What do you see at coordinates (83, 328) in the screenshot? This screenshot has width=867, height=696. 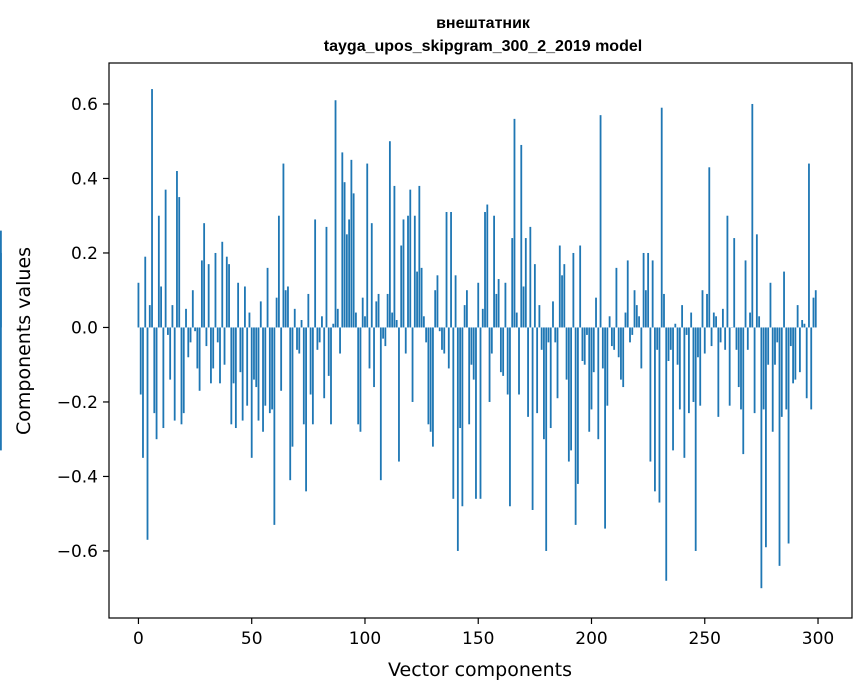 I see `y-axis-ticks: −0.6 −0.4 −0.2 0.0 0.2 0.4 0.6` at bounding box center [83, 328].